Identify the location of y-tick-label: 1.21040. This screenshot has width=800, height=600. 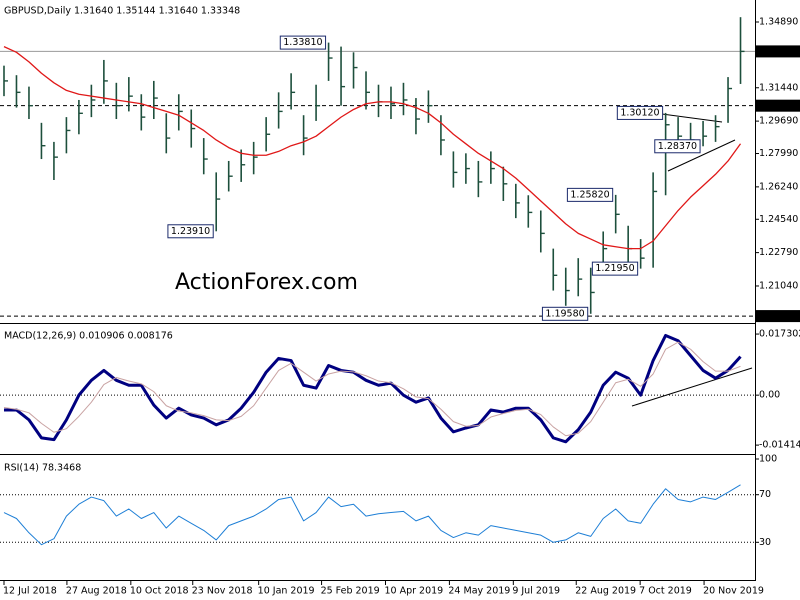
(778, 285).